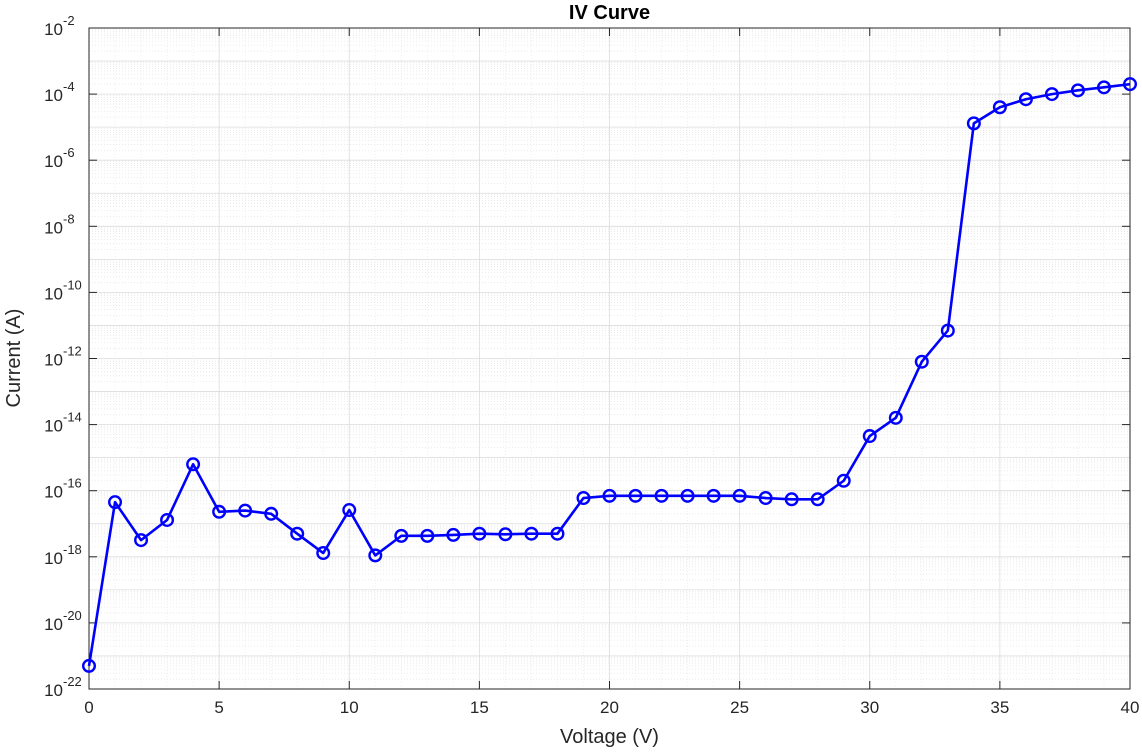 This screenshot has width=1142, height=755. Describe the element at coordinates (1130, 707) in the screenshot. I see `x-tick-label: 40` at that location.